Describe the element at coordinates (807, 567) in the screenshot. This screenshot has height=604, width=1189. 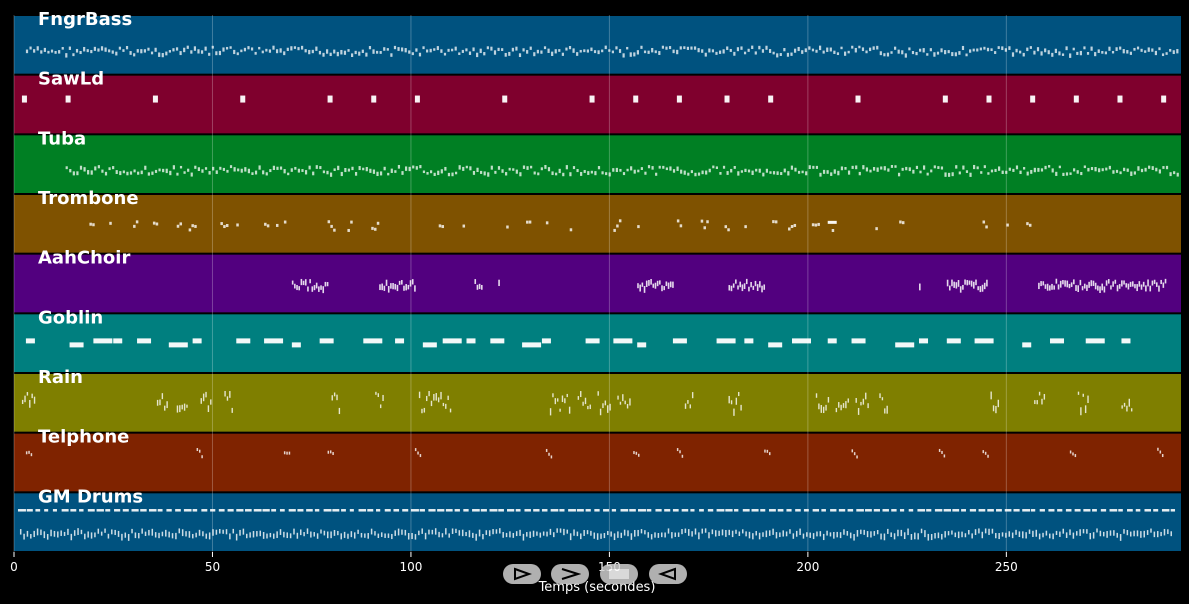
I see `x-tick-label: 200` at that location.